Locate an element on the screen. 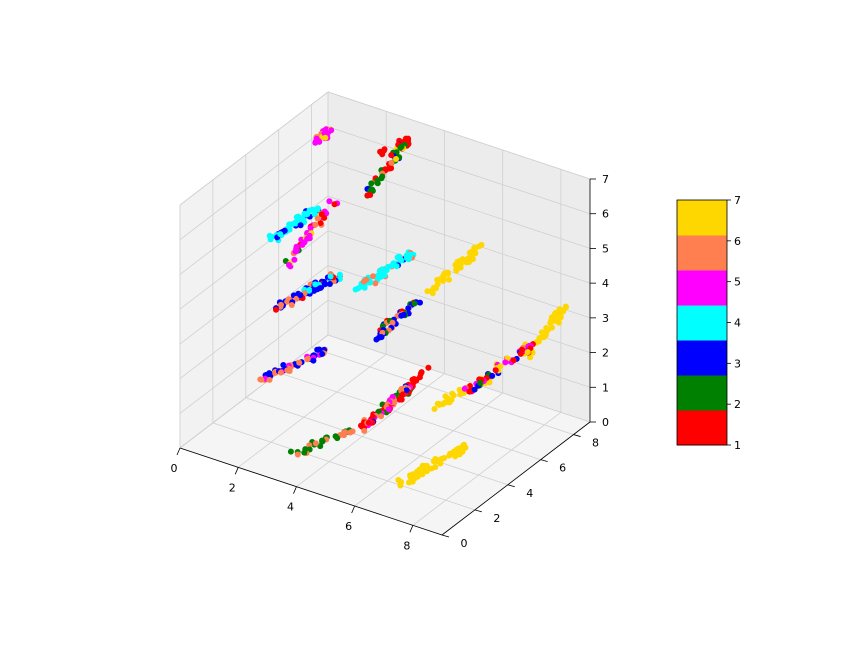 This screenshot has width=864, height=652. x-tick-label: 4 is located at coordinates (290, 507).